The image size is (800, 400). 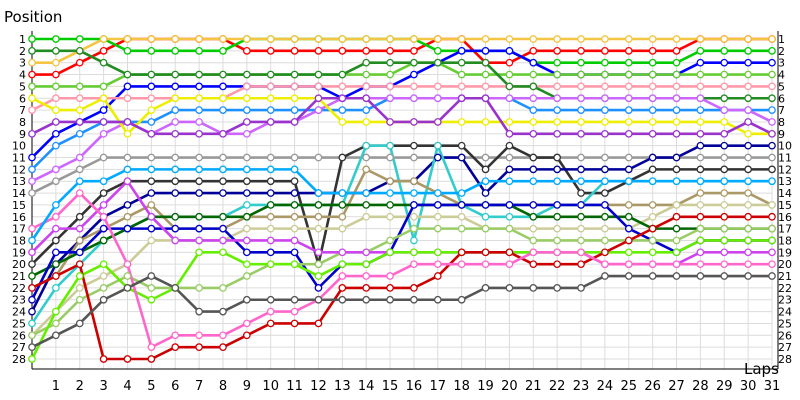 What do you see at coordinates (781, 110) in the screenshot?
I see `y-tick-label-right: 7` at bounding box center [781, 110].